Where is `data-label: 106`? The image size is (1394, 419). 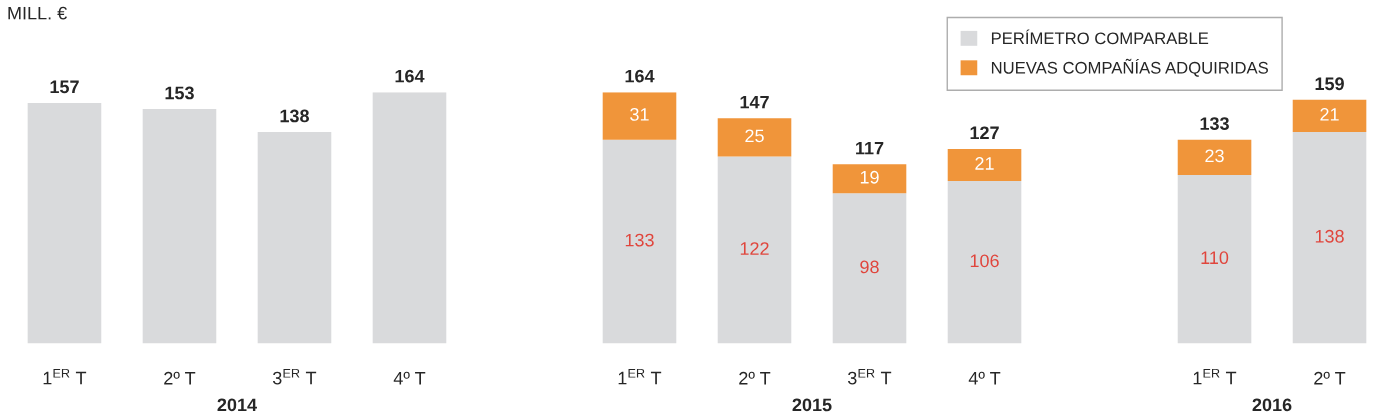 data-label: 106 is located at coordinates (984, 261).